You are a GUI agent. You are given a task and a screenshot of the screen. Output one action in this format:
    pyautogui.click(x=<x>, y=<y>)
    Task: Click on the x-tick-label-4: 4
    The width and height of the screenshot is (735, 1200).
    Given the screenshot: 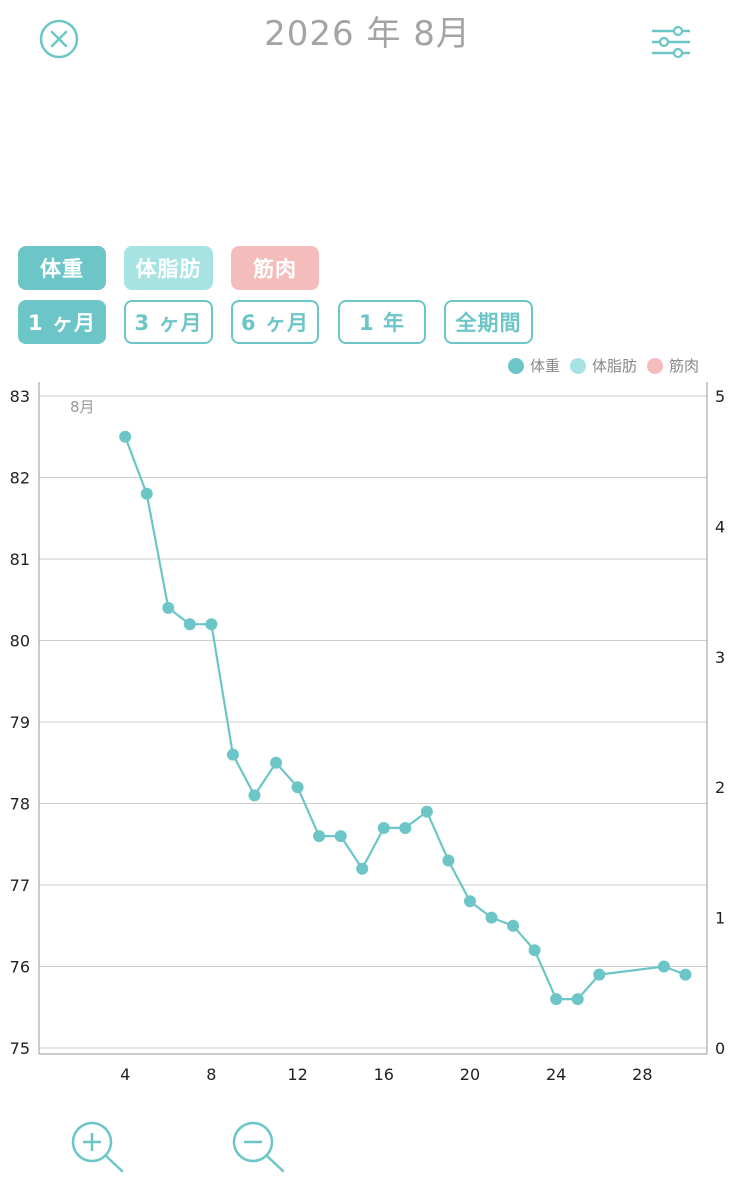 What is the action you would take?
    pyautogui.click(x=125, y=1074)
    